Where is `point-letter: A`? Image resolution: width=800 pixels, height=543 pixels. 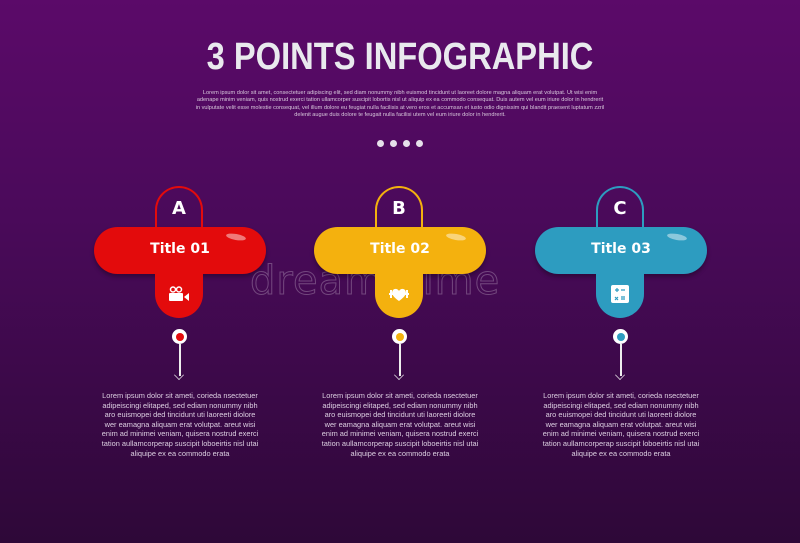 point-letter: A is located at coordinates (179, 208).